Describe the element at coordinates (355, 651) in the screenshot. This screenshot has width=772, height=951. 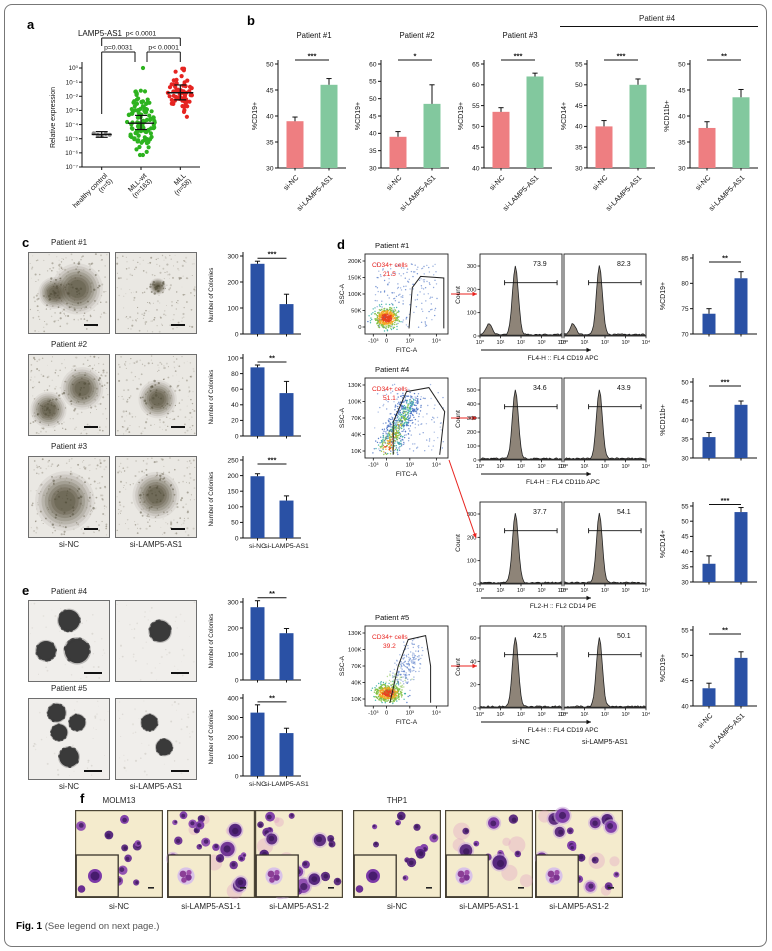
I see `svg-text: 100K` at that location.